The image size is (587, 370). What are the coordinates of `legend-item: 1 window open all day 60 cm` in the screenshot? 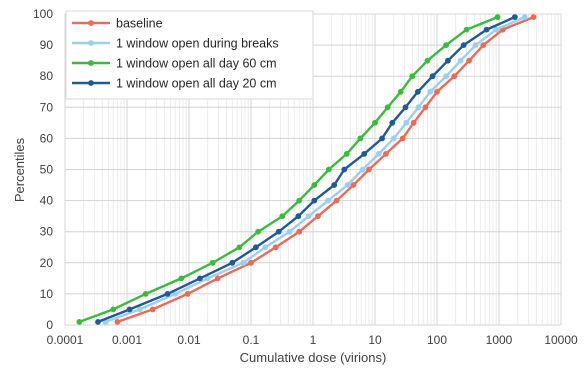 It's located at (174, 64).